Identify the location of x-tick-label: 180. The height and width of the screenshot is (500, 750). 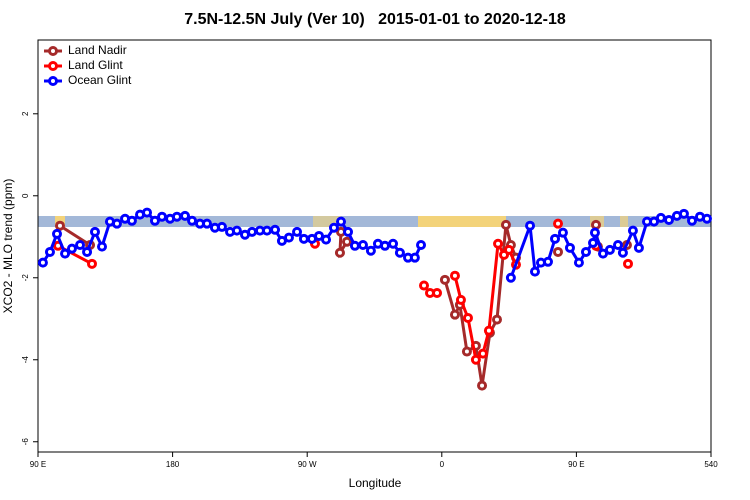
(173, 464).